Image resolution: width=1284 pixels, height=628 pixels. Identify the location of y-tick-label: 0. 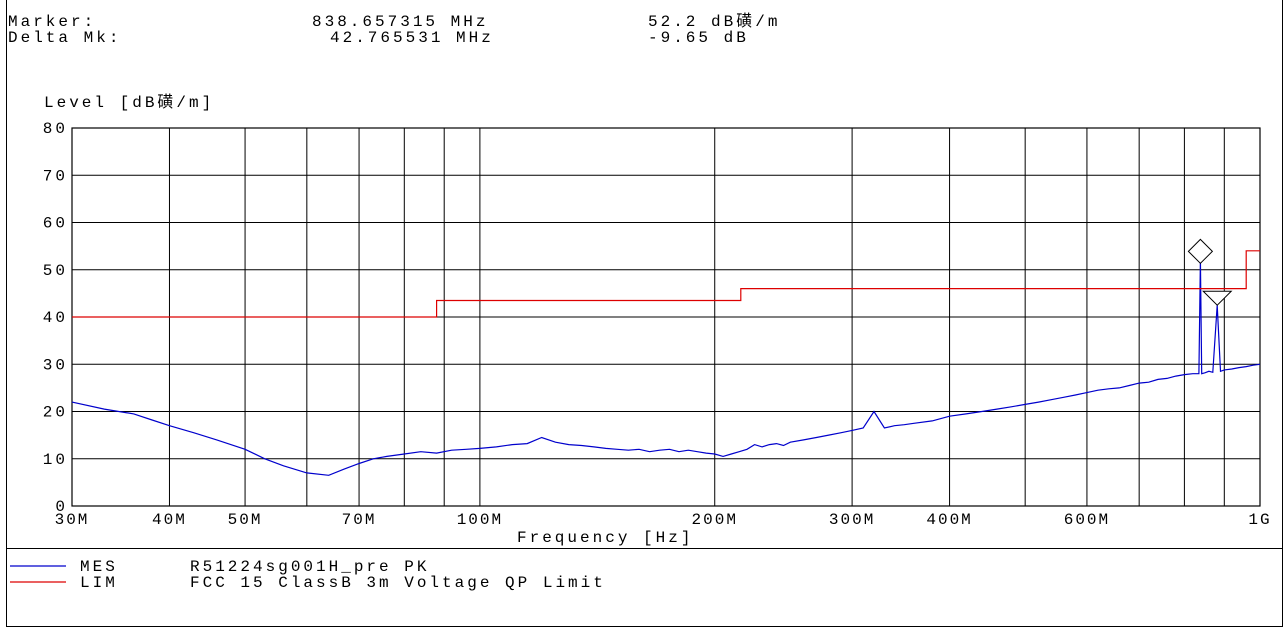
(61, 507).